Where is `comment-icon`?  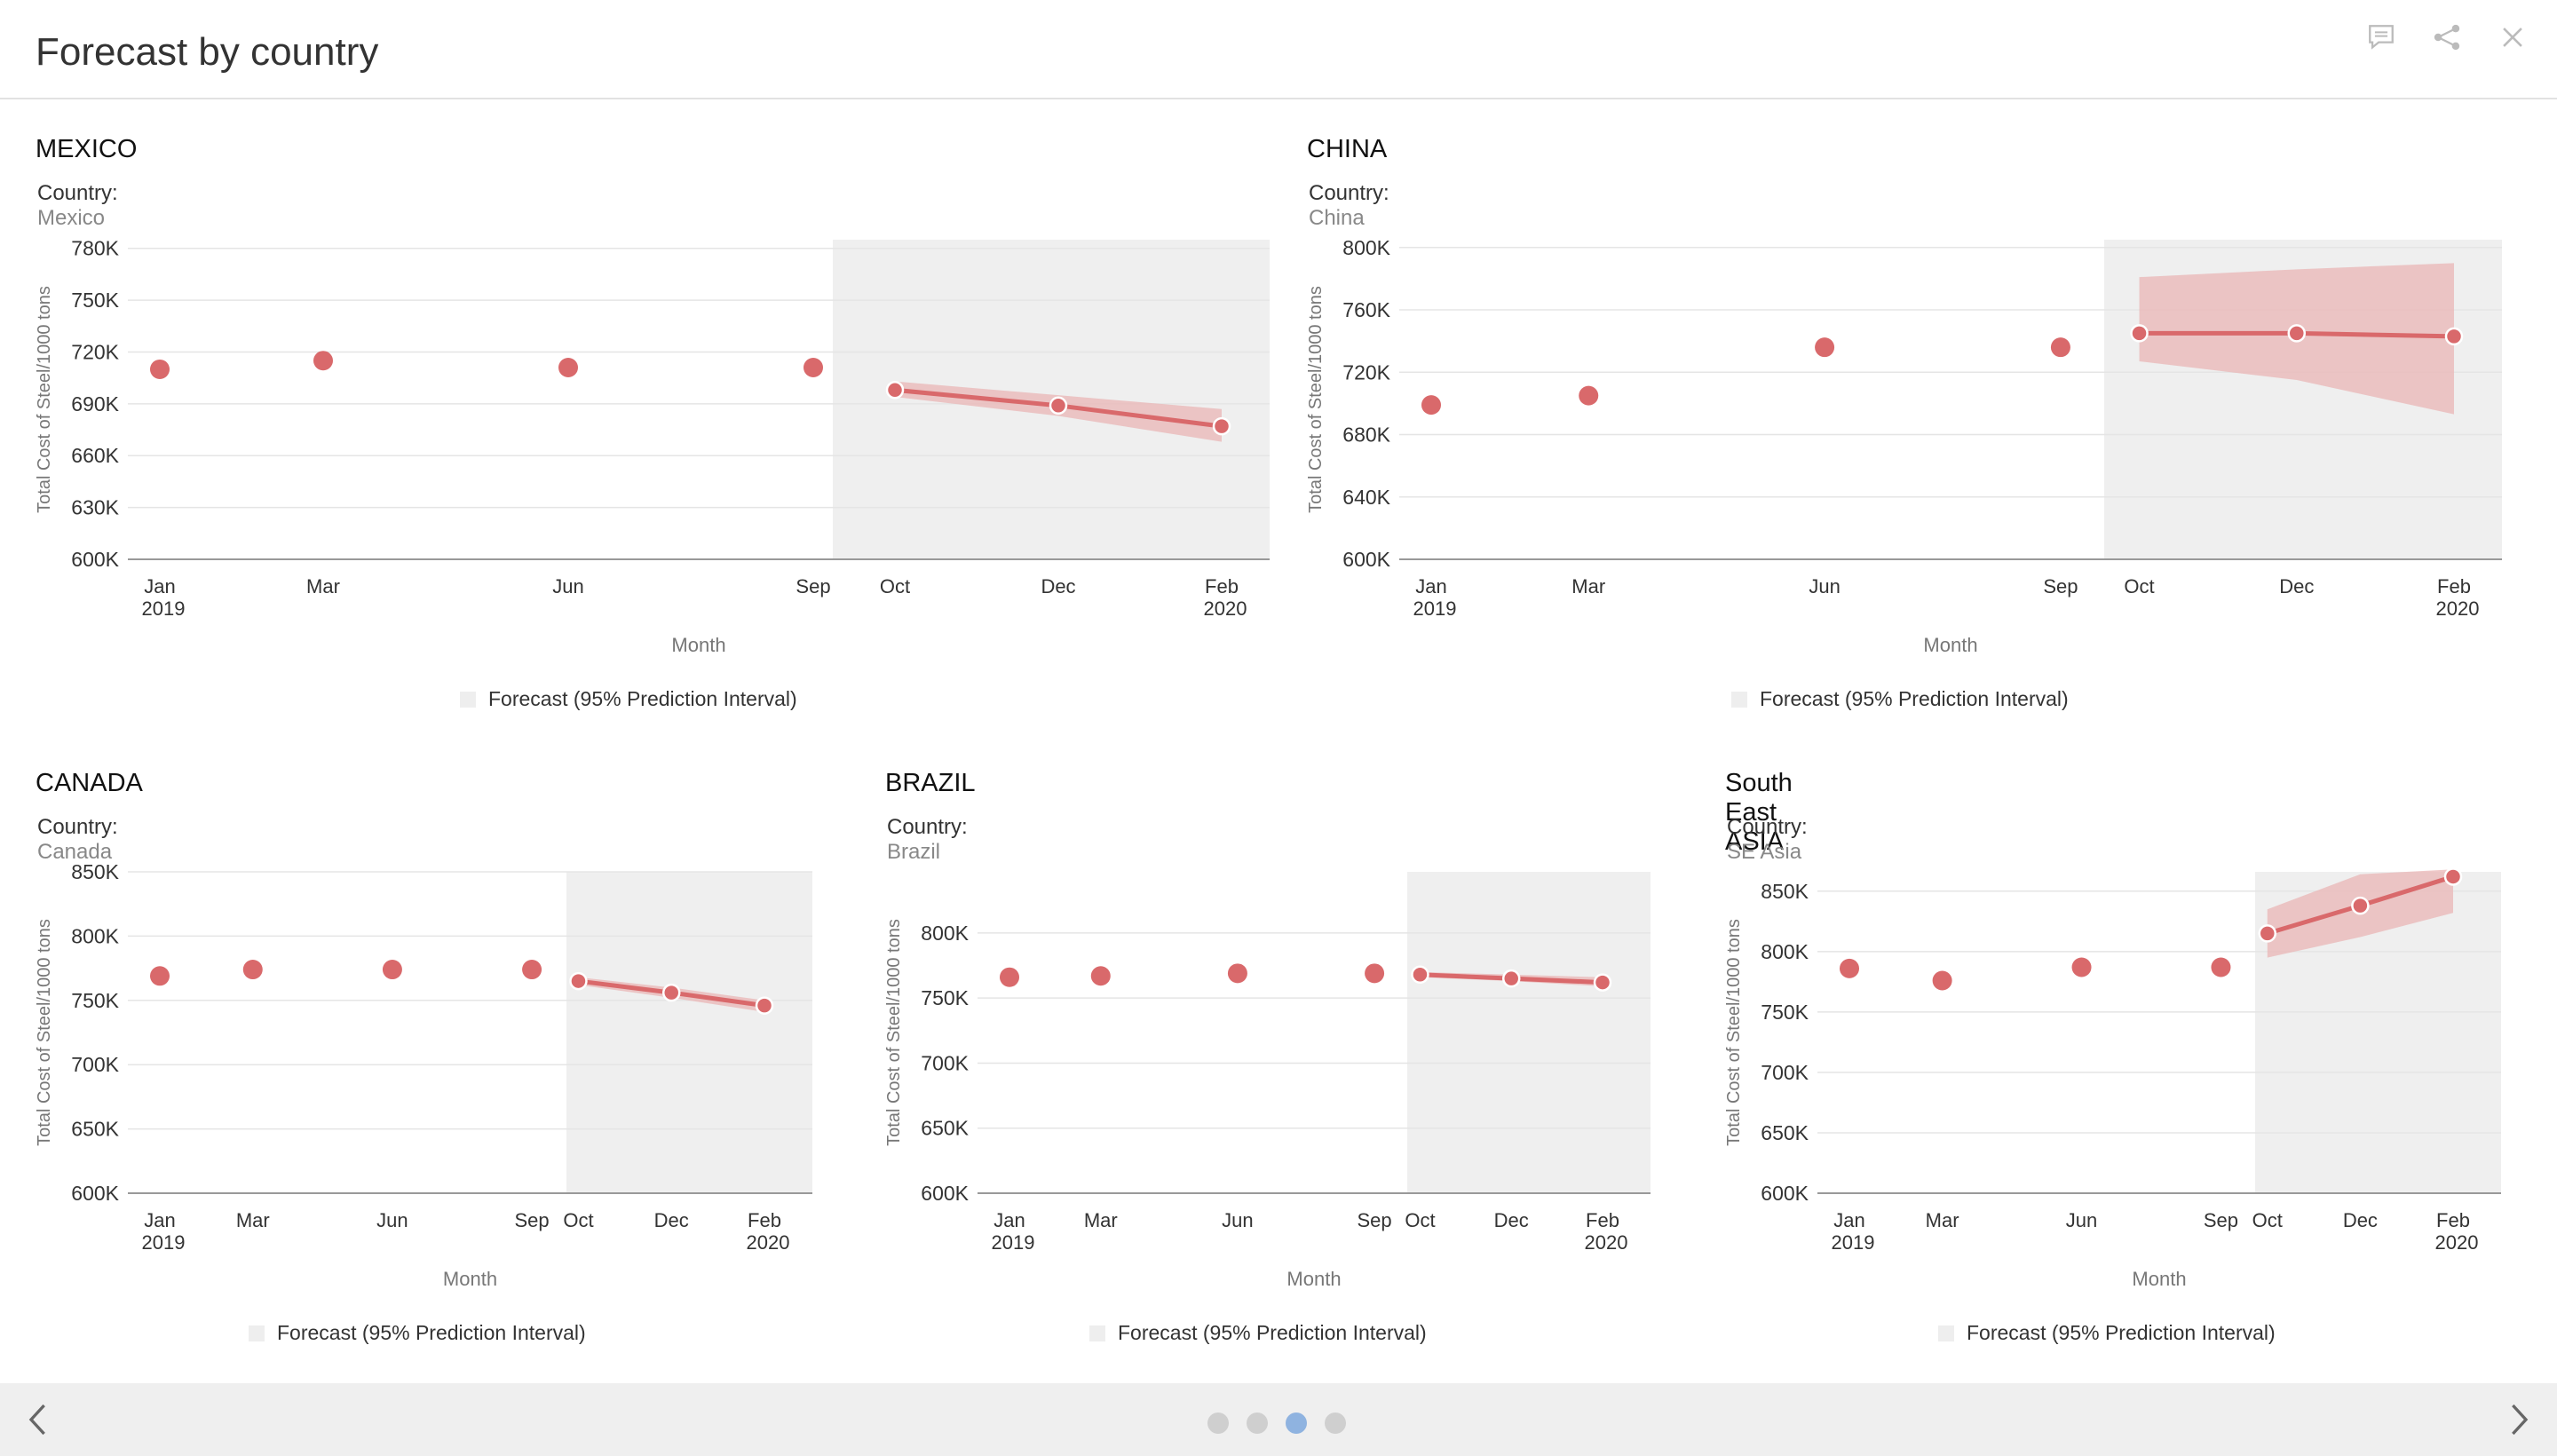 comment-icon is located at coordinates (2381, 37).